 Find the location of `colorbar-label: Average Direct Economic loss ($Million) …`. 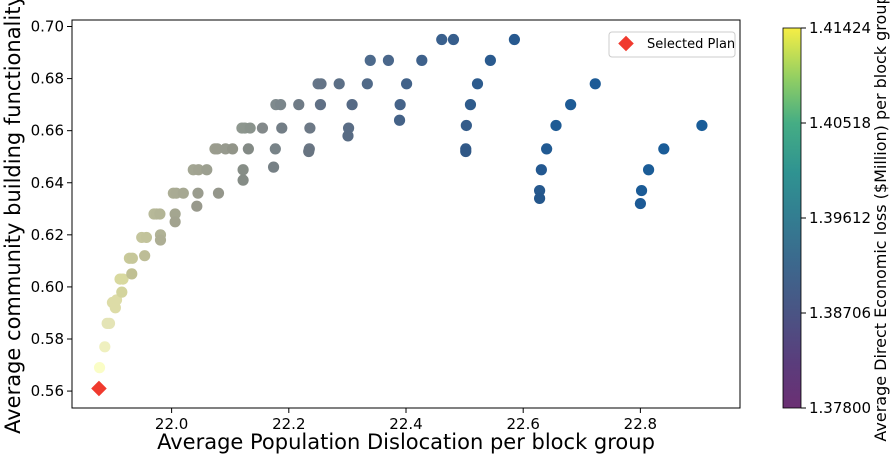

colorbar-label: Average Direct Economic loss ($Million) … is located at coordinates (880, 221).